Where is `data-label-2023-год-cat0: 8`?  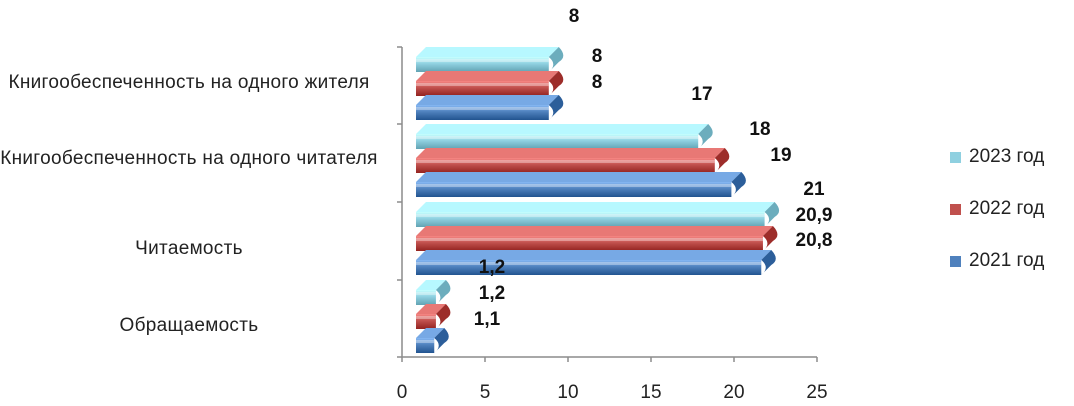
data-label-2023-год-cat0: 8 is located at coordinates (574, 16).